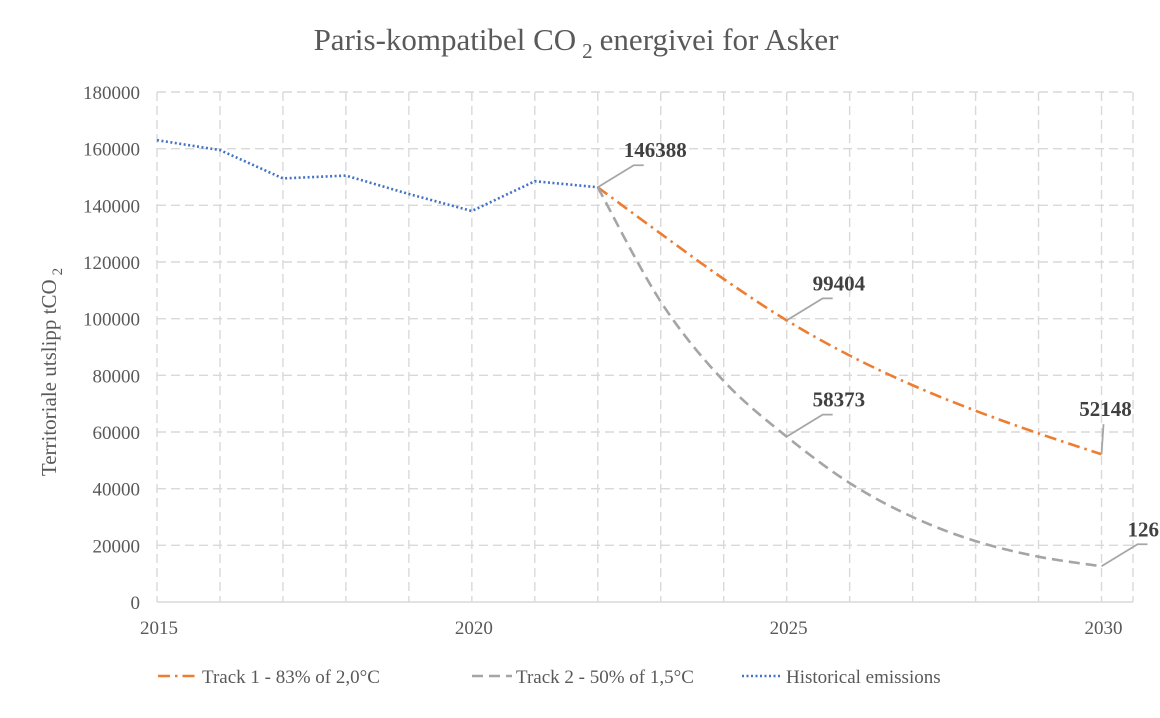 This screenshot has width=1160, height=718. What do you see at coordinates (719, 39) in the screenshot?
I see `chart-title-rest: energivei for Asker` at bounding box center [719, 39].